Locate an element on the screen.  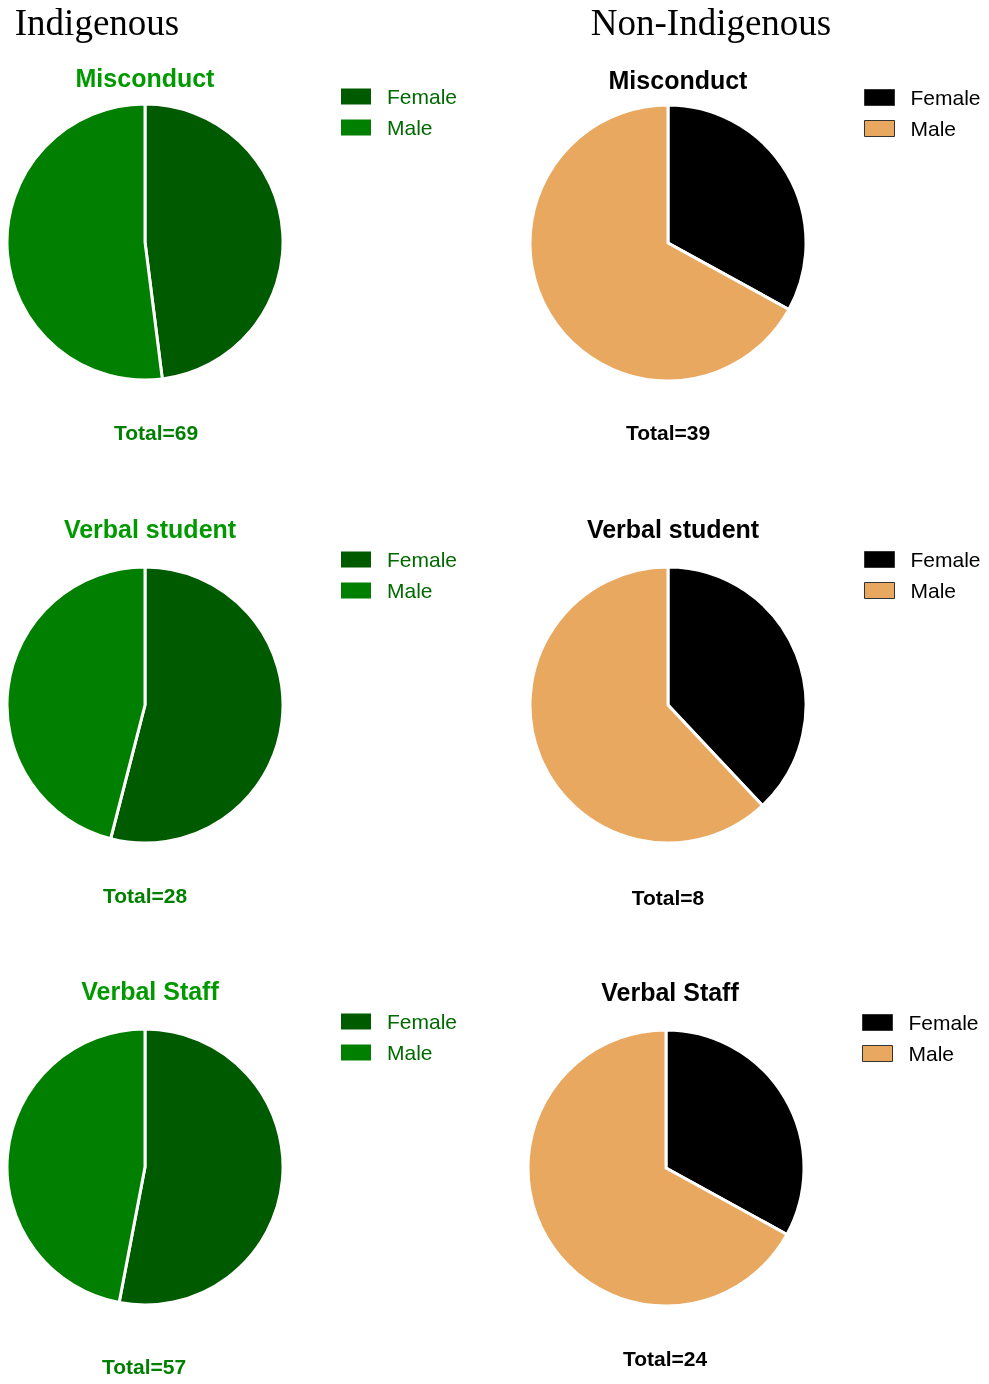
text: Total=39 is located at coordinates (668, 432).